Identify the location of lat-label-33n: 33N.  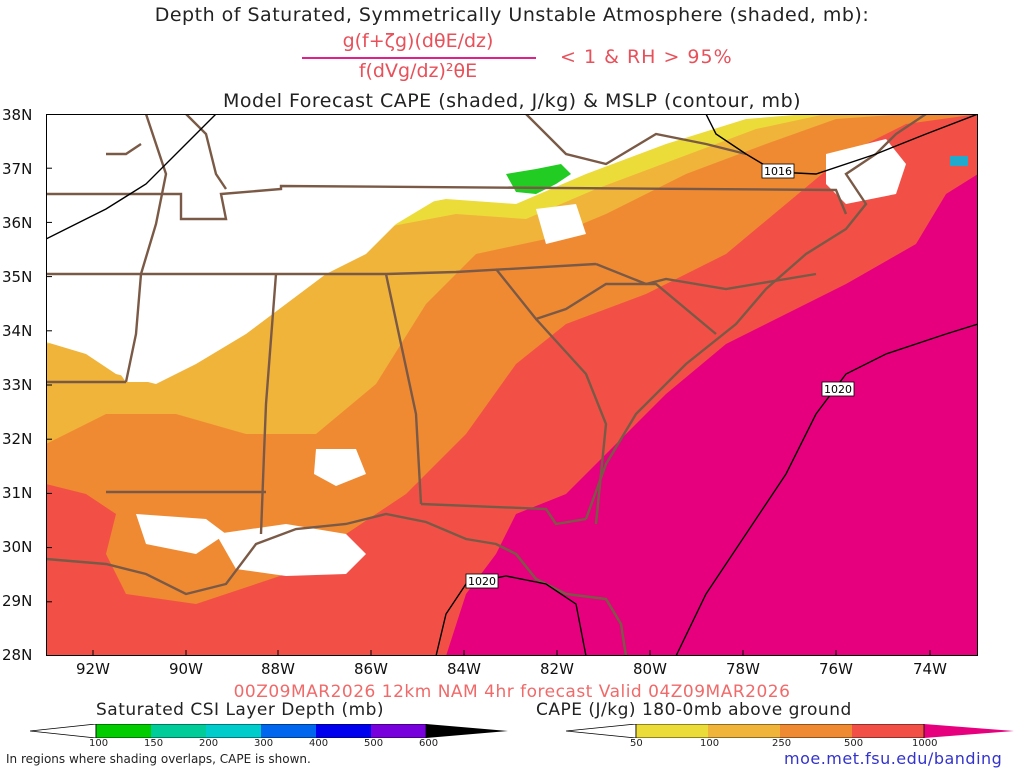
(17, 385).